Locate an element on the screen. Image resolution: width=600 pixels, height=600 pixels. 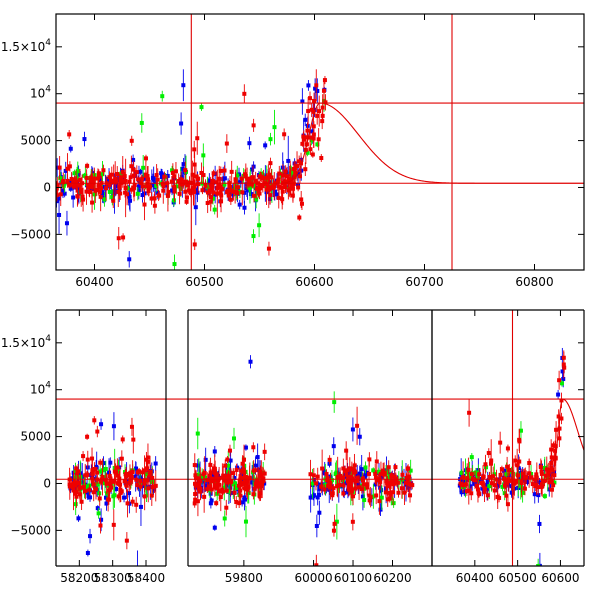
bottom-ytick-label-main: 1.5×10 is located at coordinates (23, 343).